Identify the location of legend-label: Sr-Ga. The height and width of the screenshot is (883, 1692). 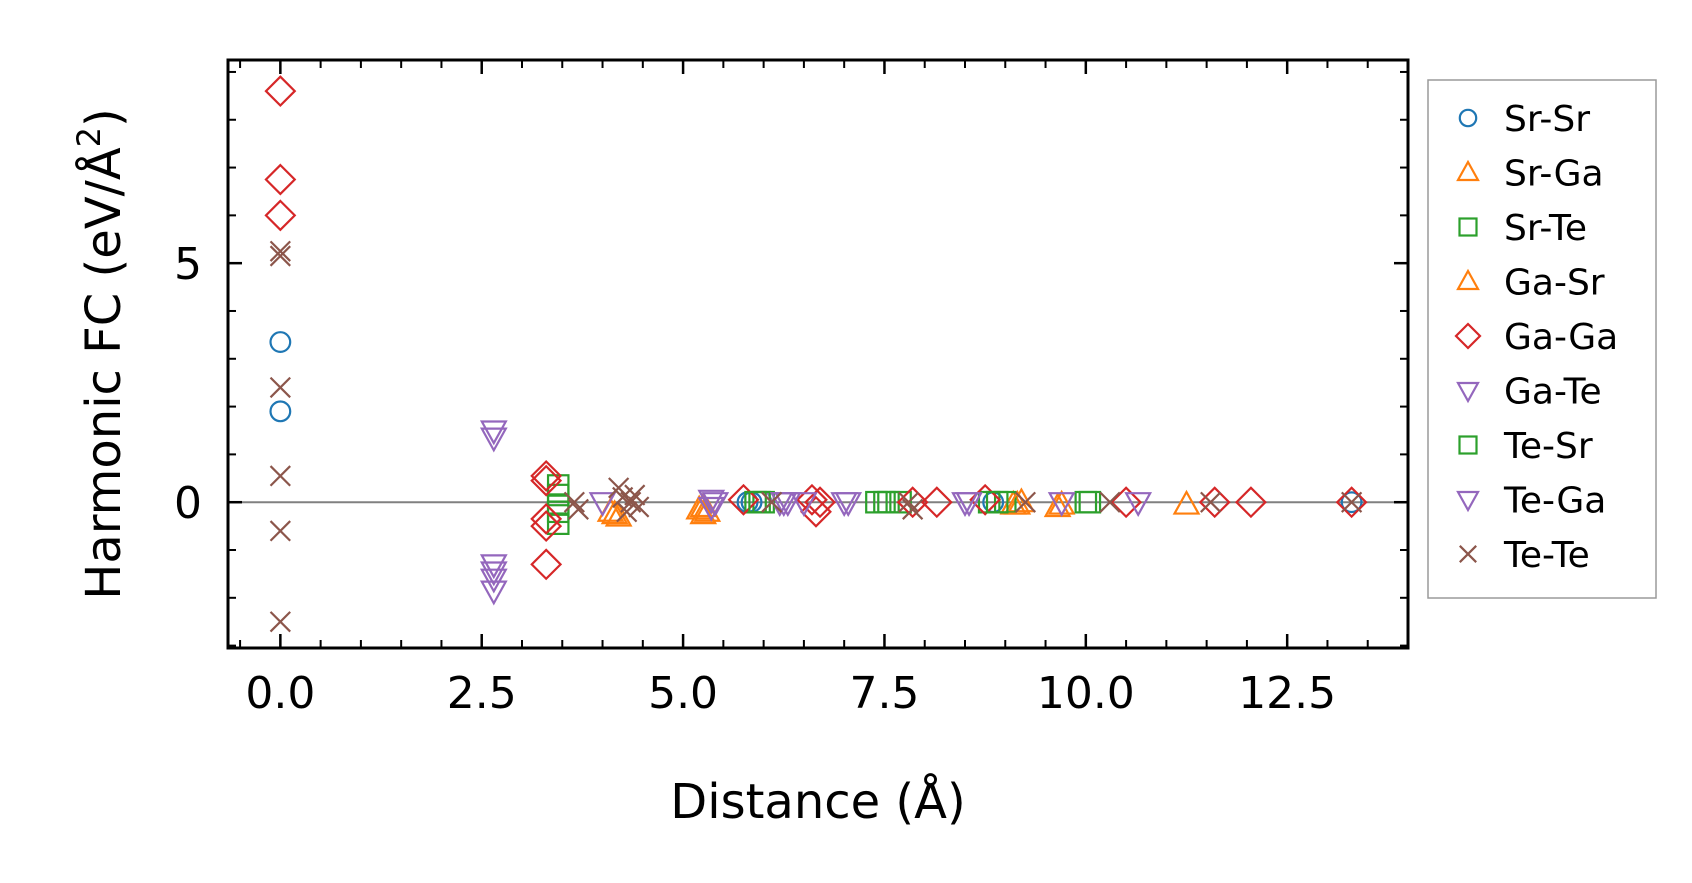
(1554, 174).